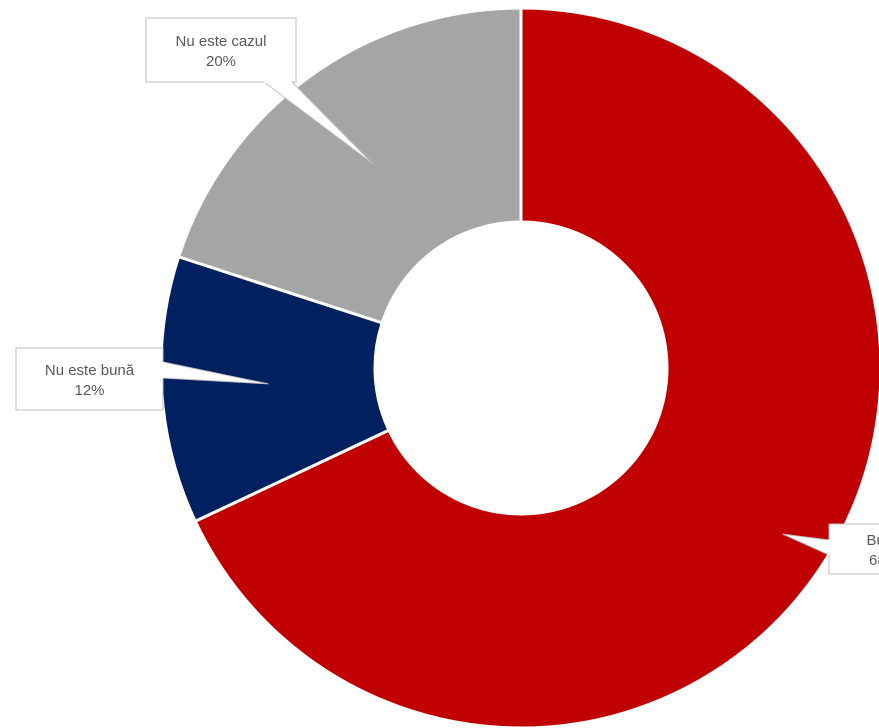  Describe the element at coordinates (221, 61) in the screenshot. I see `callout-value-nu-este-cazul: 20%` at that location.